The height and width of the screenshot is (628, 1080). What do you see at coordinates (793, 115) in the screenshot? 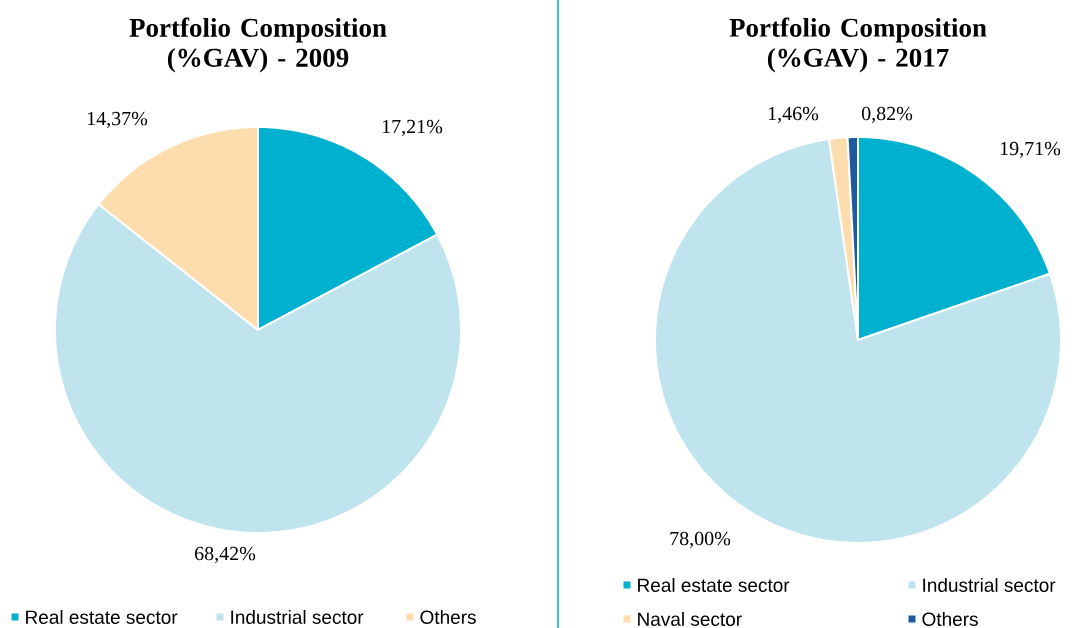
I see `data-label: 1,46%` at bounding box center [793, 115].